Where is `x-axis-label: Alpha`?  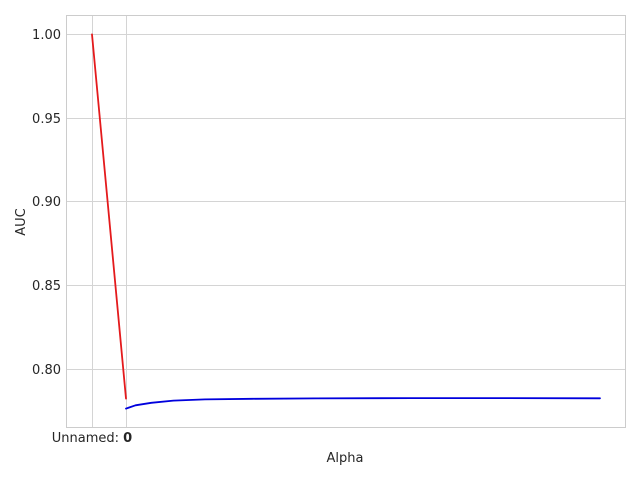
x-axis-label: Alpha is located at coordinates (345, 458).